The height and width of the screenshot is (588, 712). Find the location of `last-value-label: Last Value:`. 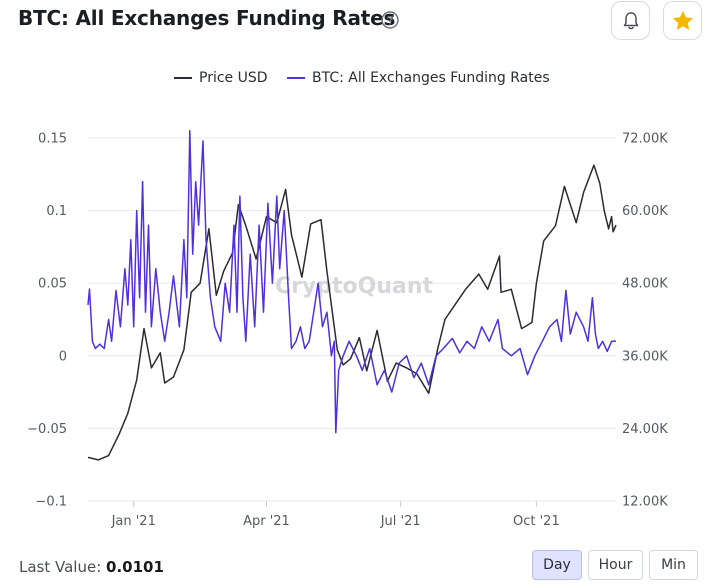

last-value-label: Last Value: is located at coordinates (60, 567).